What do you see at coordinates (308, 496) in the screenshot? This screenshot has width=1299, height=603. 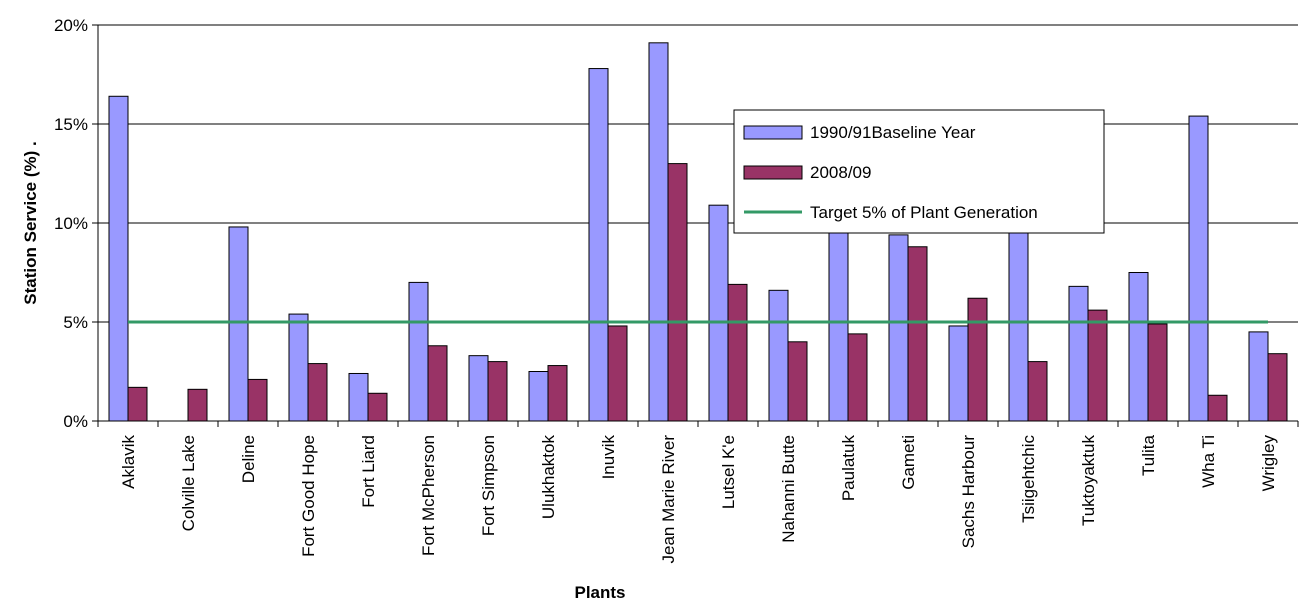 I see `category-label: Fort Good Hope` at bounding box center [308, 496].